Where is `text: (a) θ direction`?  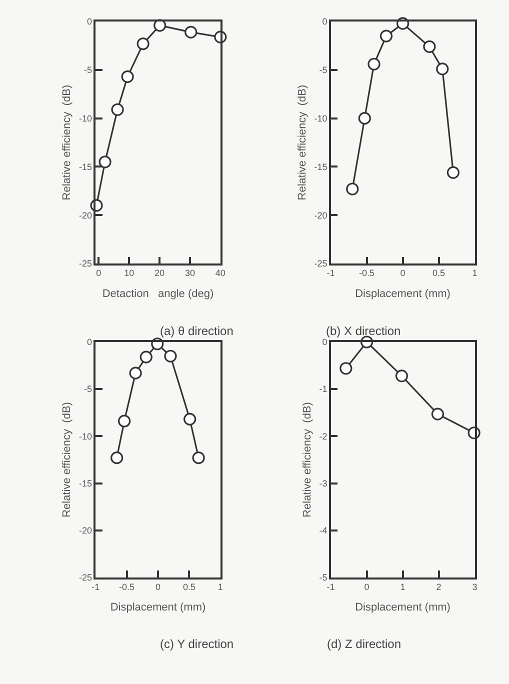
text: (a) θ direction is located at coordinates (197, 331).